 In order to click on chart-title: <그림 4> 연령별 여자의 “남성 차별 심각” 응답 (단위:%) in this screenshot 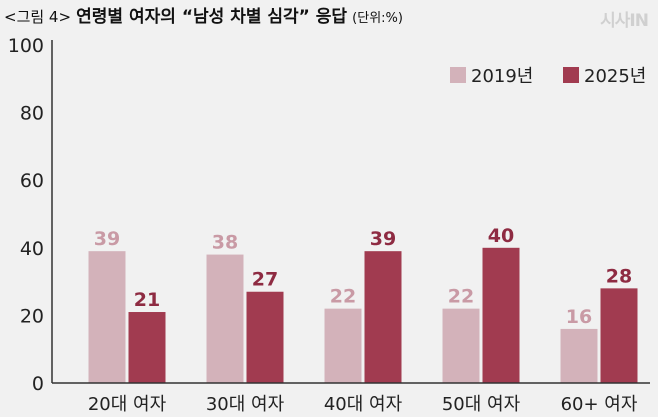, I will do `click(203, 14)`.